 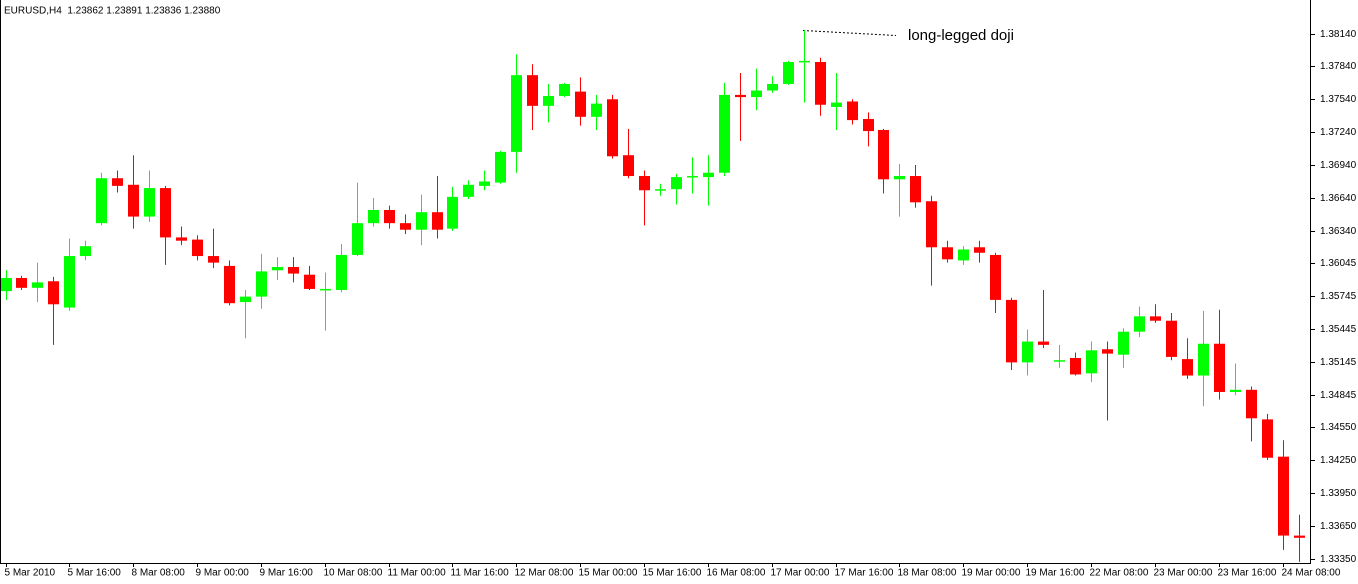 I want to click on y-tick-label: 1.36640, so click(x=1338, y=198).